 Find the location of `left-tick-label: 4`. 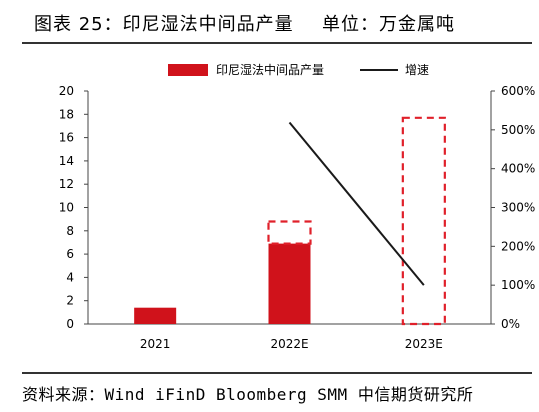

left-tick-label: 4 is located at coordinates (70, 277).